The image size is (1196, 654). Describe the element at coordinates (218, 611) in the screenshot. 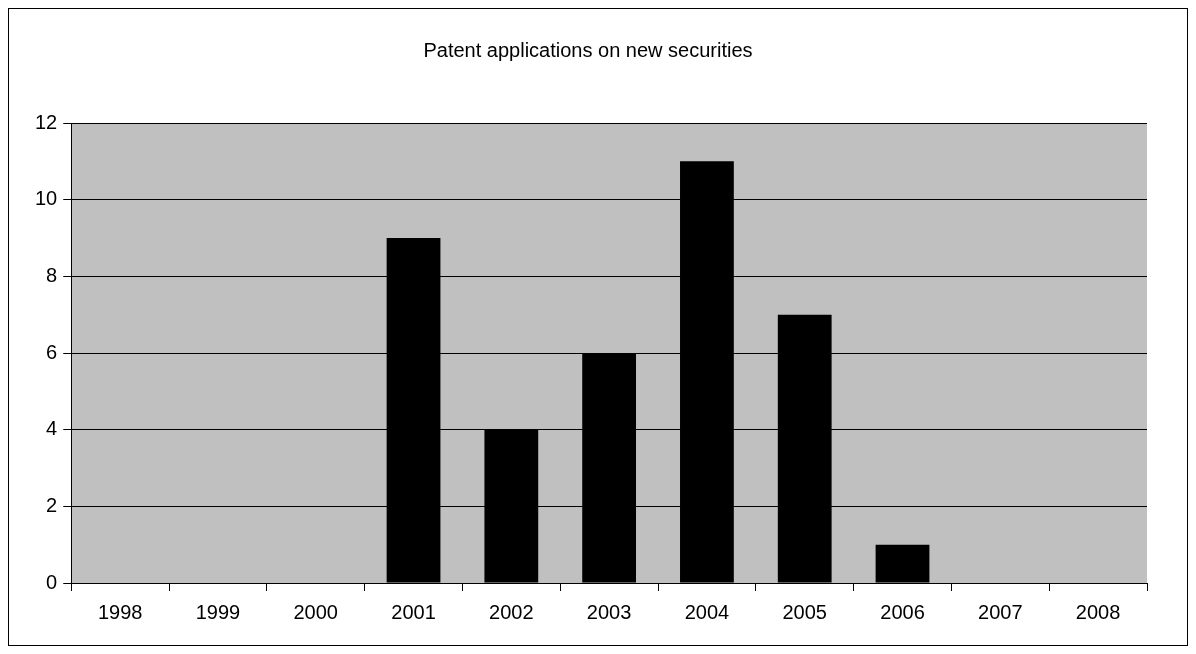

I see `x-tick-label: 1999` at that location.